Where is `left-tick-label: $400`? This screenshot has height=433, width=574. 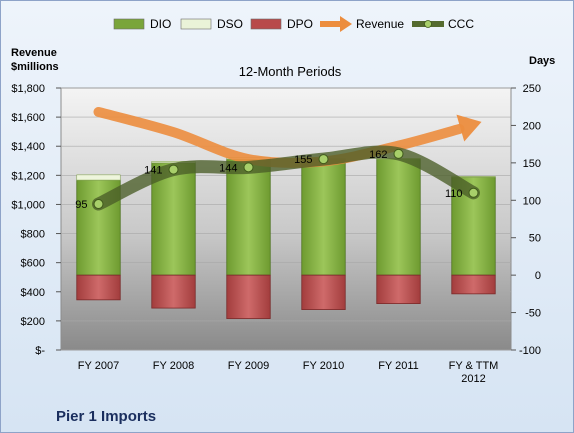 left-tick-label: $400 is located at coordinates (33, 293).